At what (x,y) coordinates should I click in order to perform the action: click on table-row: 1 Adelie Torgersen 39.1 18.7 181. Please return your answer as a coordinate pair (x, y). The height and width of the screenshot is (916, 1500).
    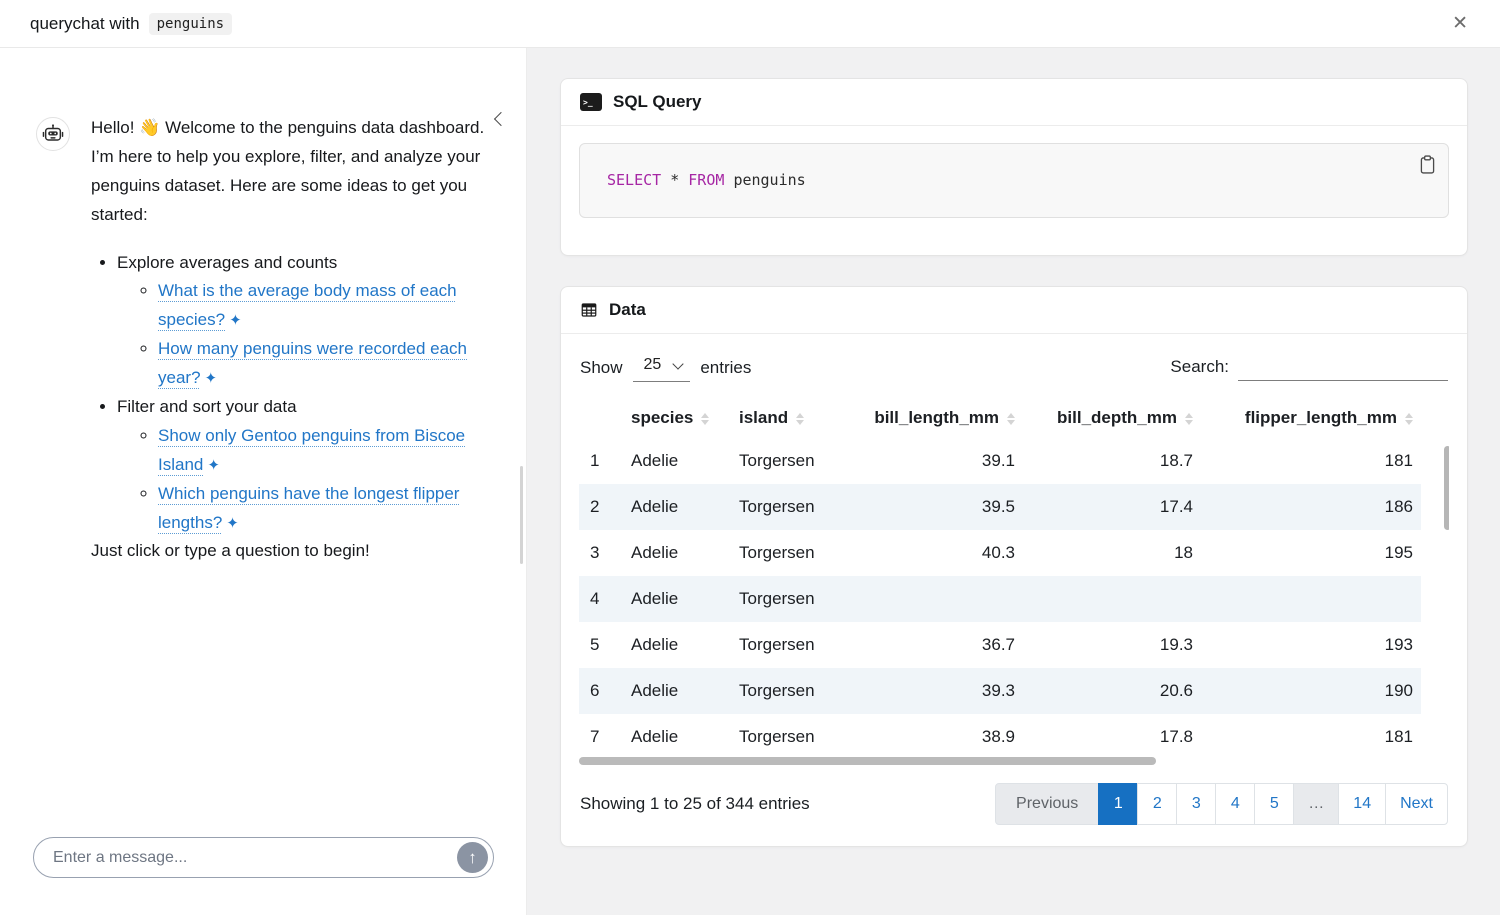
    Looking at the image, I should click on (1001, 460).